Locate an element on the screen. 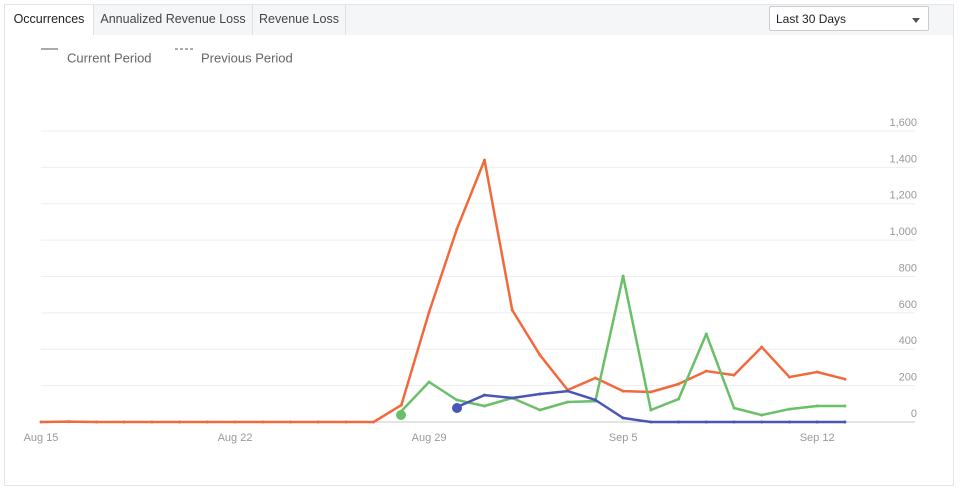  y-tick-label: 400 is located at coordinates (908, 341).